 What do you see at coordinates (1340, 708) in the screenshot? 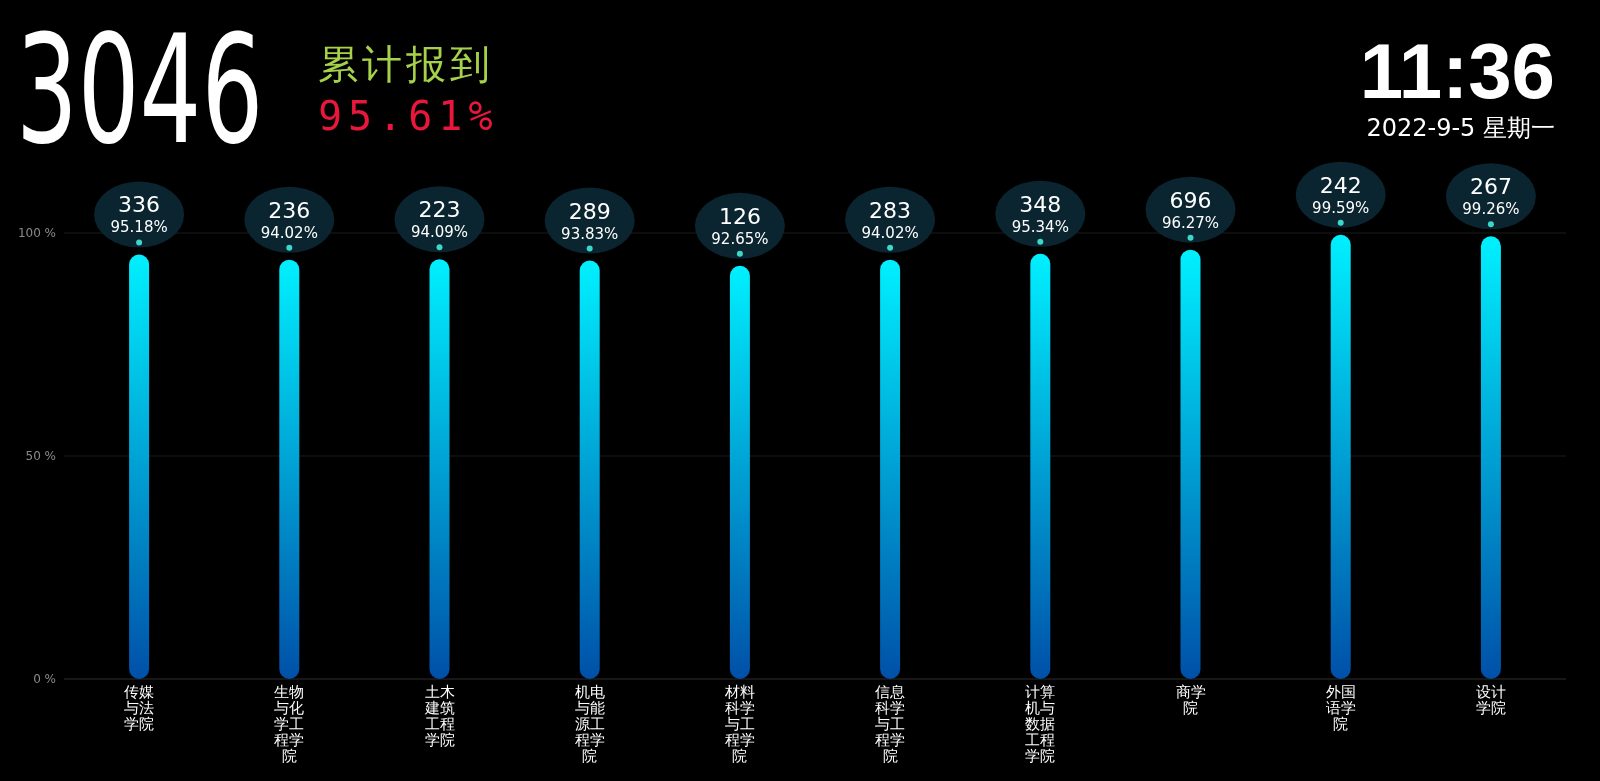
I see `x-tick-label: 外国语学院` at bounding box center [1340, 708].